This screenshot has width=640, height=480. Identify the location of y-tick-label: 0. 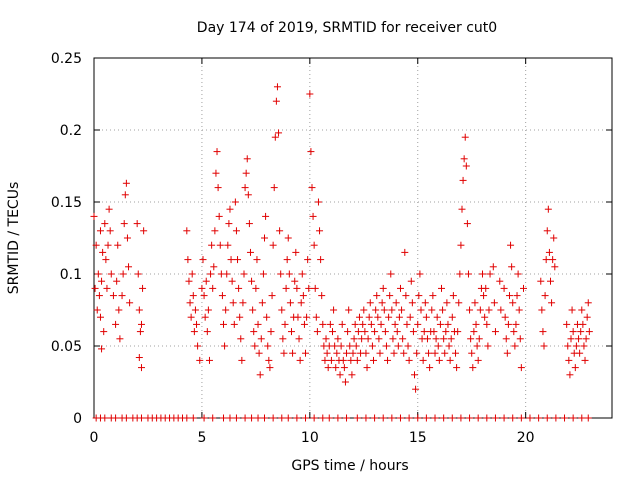
(77, 419).